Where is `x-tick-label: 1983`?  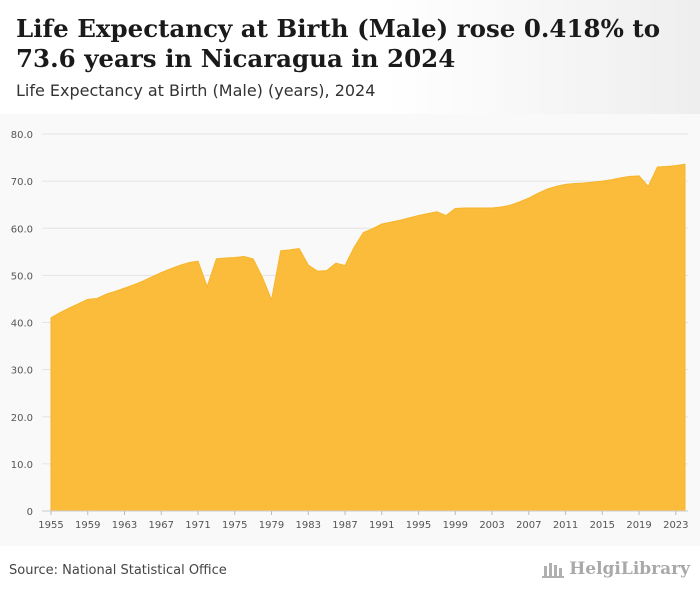 x-tick-label: 1983 is located at coordinates (308, 525).